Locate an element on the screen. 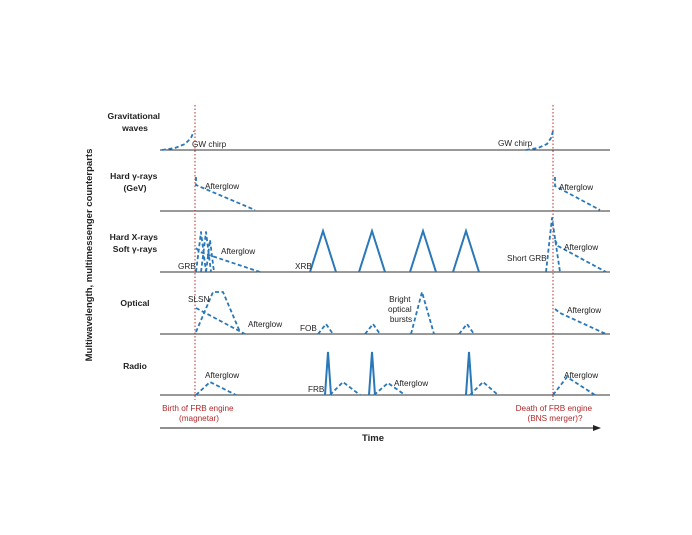  band-label-gamma: Hard γ-rays (GeV) is located at coordinates (135, 182).